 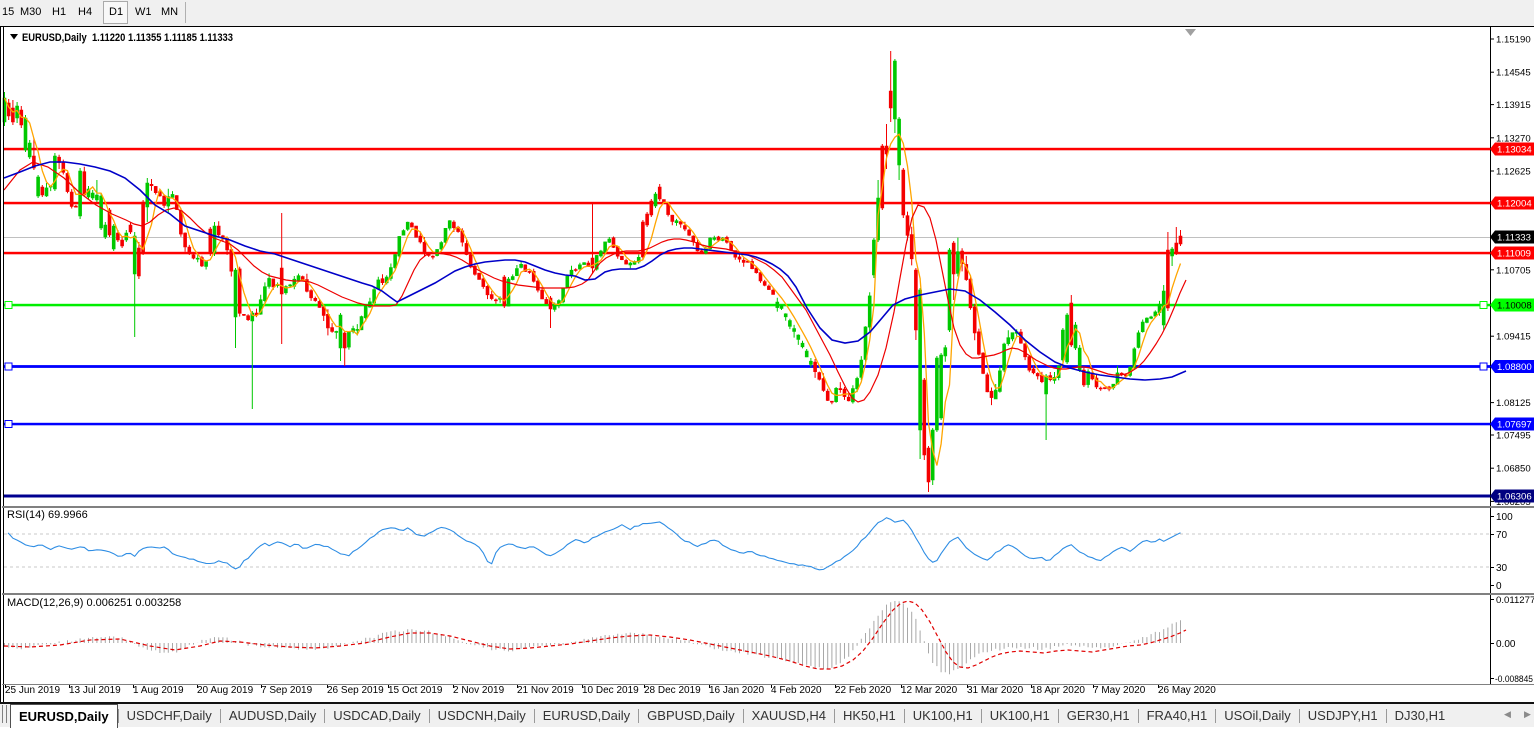 What do you see at coordinates (672, 690) in the screenshot?
I see `svg-text: 28 Dec 2019` at bounding box center [672, 690].